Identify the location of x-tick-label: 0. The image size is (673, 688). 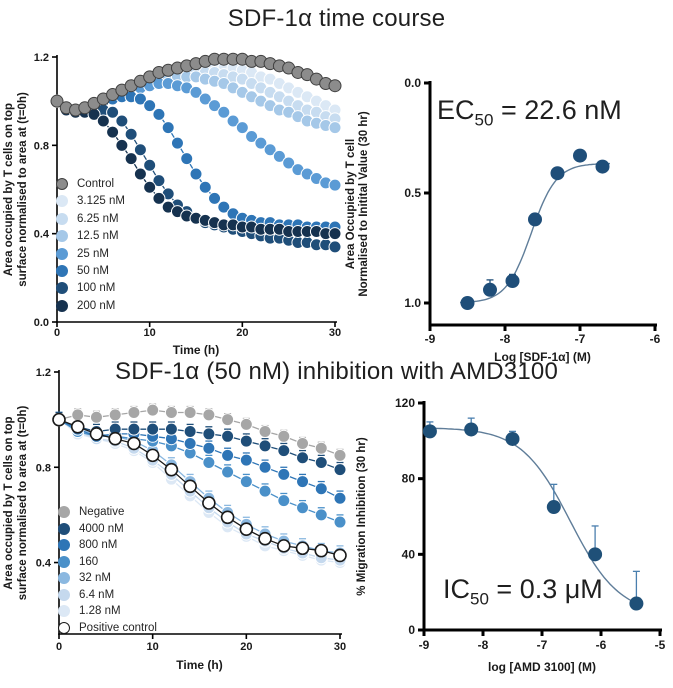
(59, 647).